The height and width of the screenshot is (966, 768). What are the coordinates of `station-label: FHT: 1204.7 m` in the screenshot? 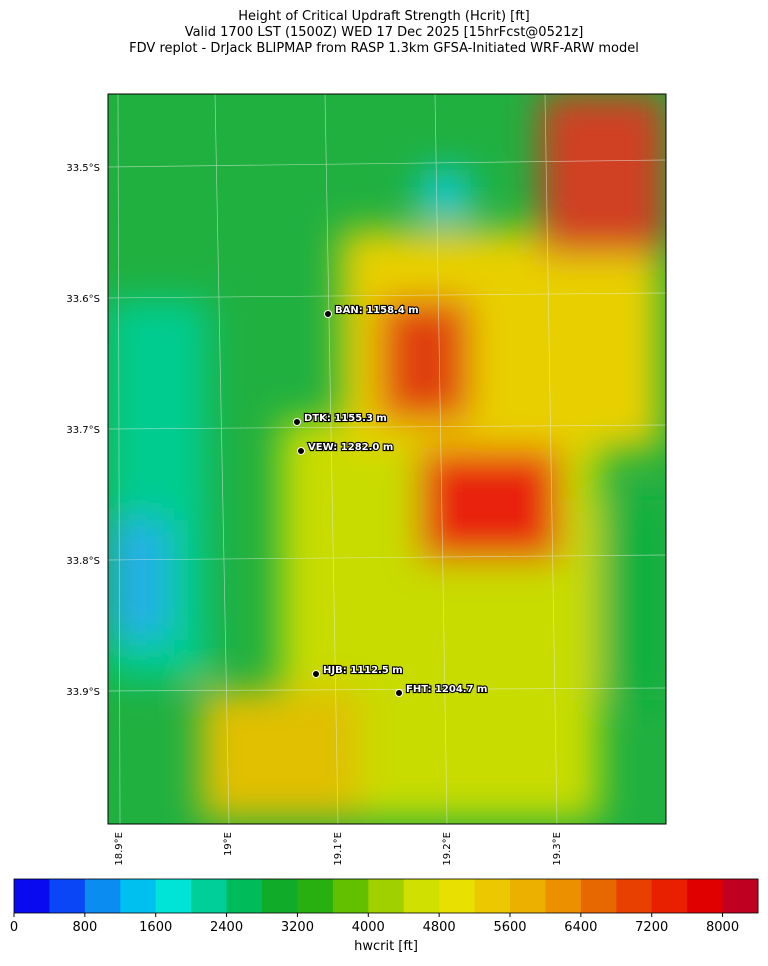 It's located at (446, 689).